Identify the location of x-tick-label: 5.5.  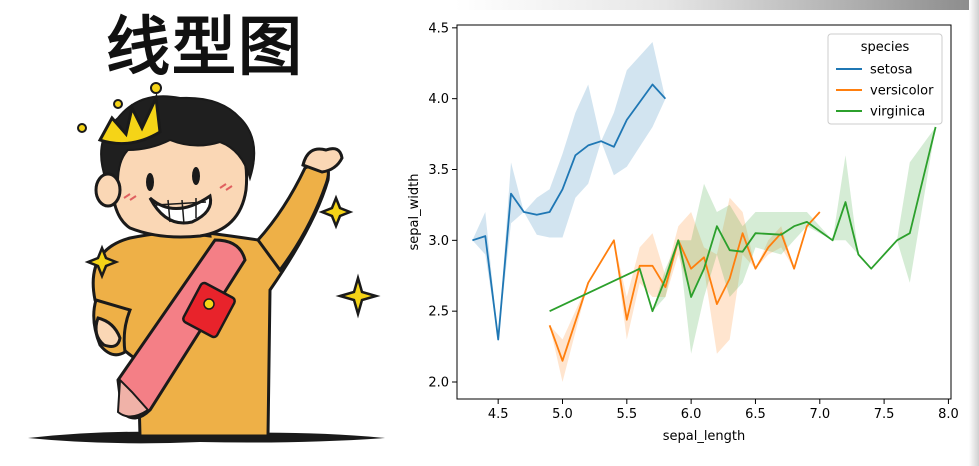
(626, 414).